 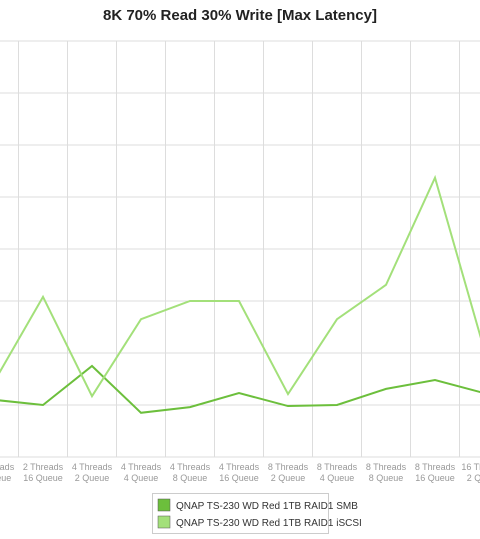 I want to click on legend-label: QNAP TS-230 WD Red 1TB RAID1 iSCSI, so click(x=269, y=523).